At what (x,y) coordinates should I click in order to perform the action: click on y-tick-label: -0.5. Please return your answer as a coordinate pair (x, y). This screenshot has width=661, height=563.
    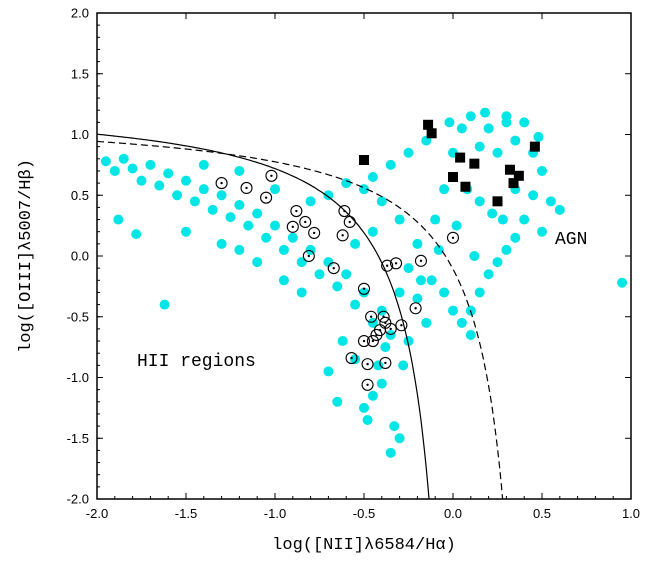
    Looking at the image, I should click on (78, 316).